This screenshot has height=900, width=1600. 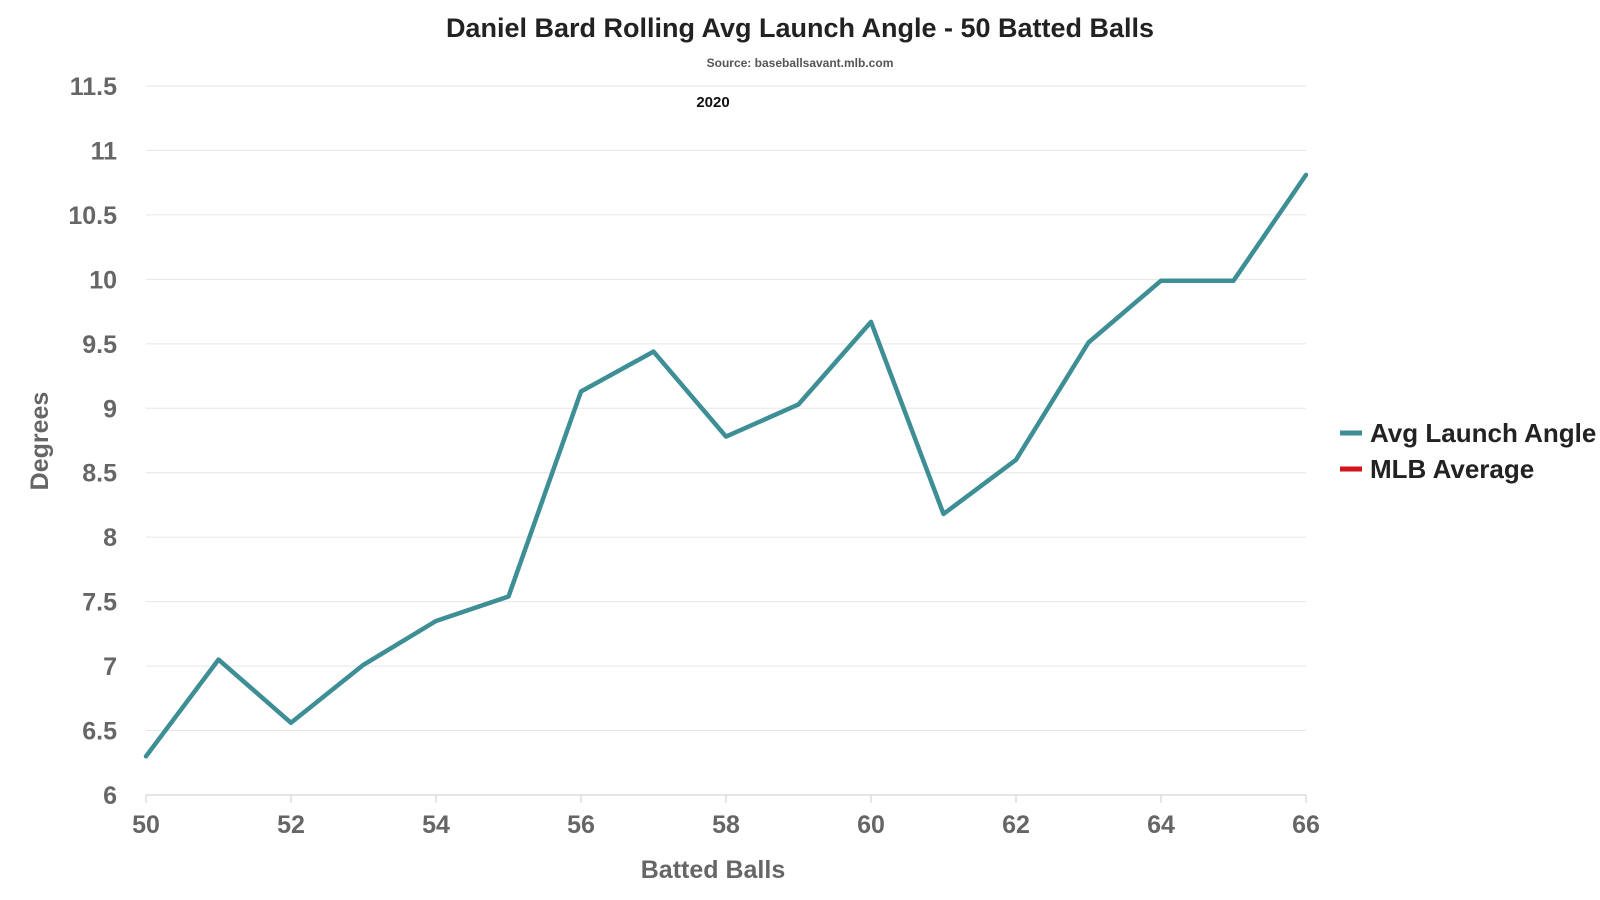 What do you see at coordinates (1161, 825) in the screenshot?
I see `x-tick-label: 64` at bounding box center [1161, 825].